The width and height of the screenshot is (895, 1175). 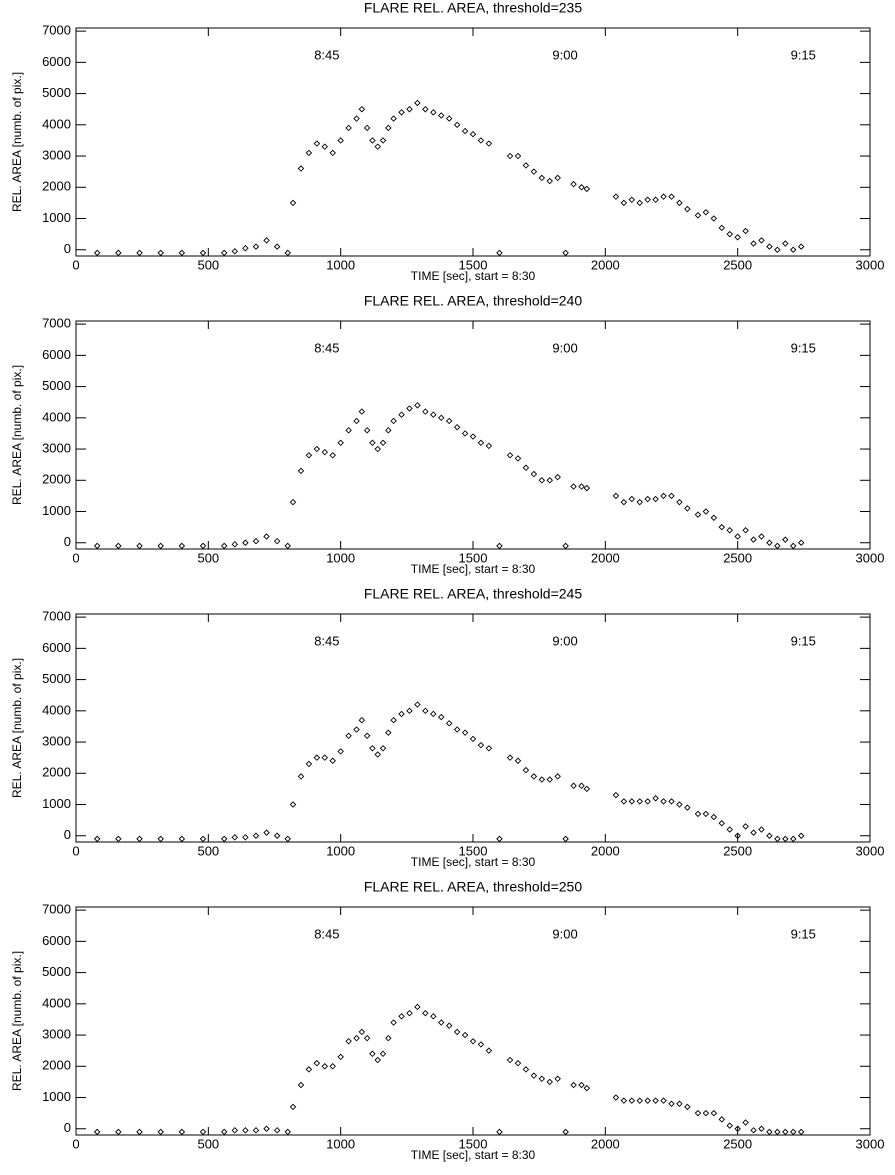 What do you see at coordinates (473, 8) in the screenshot?
I see `chart-title: FLARE REL. AREA, threshold=235` at bounding box center [473, 8].